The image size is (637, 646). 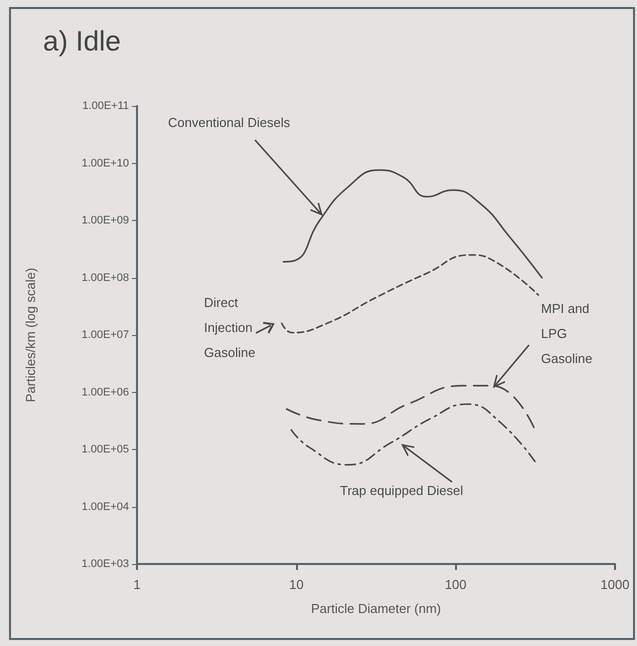 I want to click on text: Conventional Diesels, so click(x=230, y=123).